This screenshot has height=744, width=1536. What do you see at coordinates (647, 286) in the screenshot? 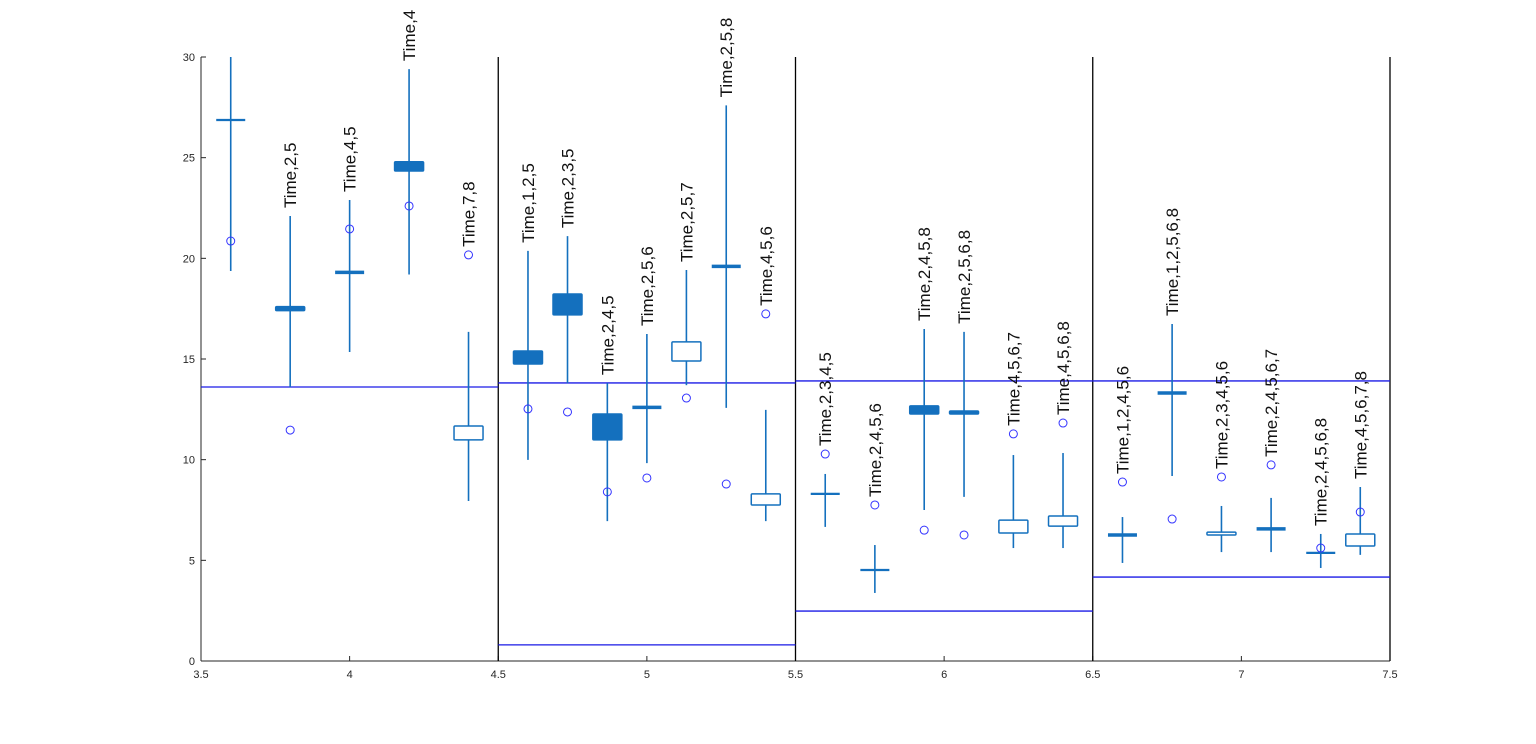
I see `item-label: Time,2,5,6` at bounding box center [647, 286].